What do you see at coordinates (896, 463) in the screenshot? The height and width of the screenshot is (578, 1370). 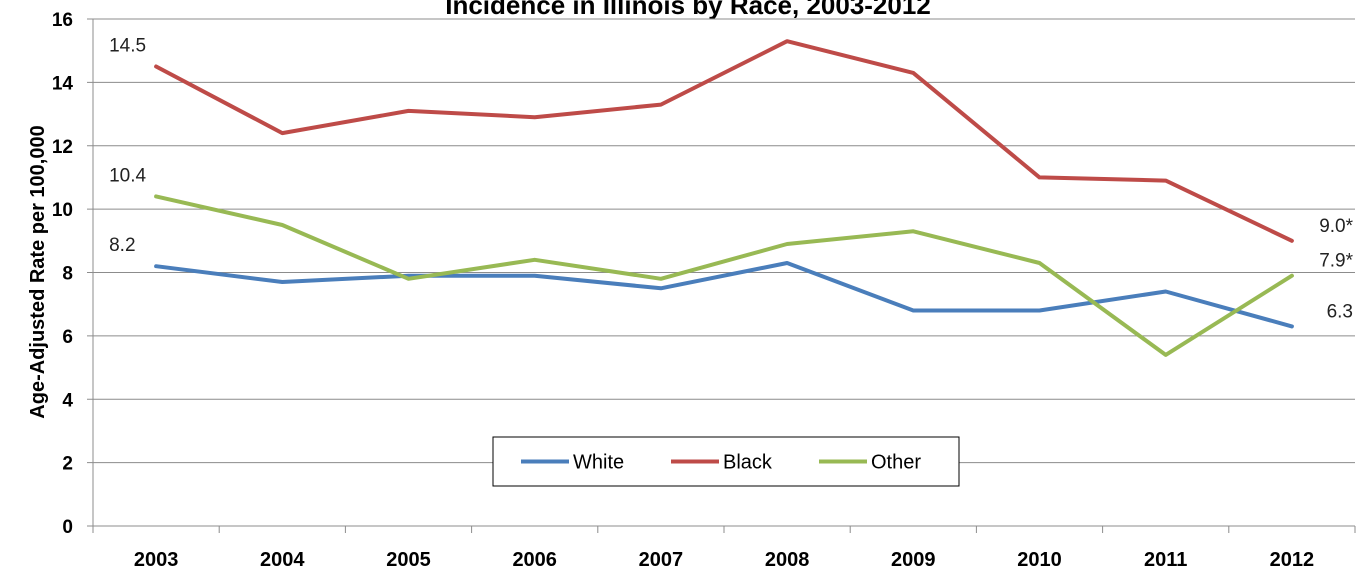 I see `legend-label-other: Other` at bounding box center [896, 463].